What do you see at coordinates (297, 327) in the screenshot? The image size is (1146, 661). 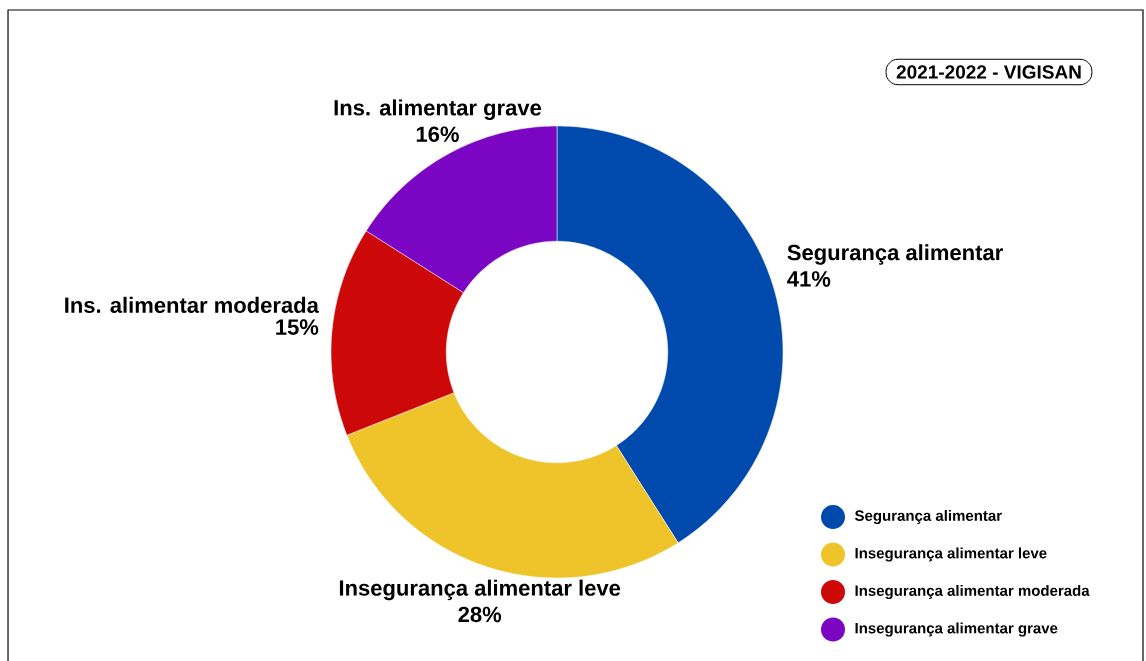 I see `data-label: 15%` at bounding box center [297, 327].